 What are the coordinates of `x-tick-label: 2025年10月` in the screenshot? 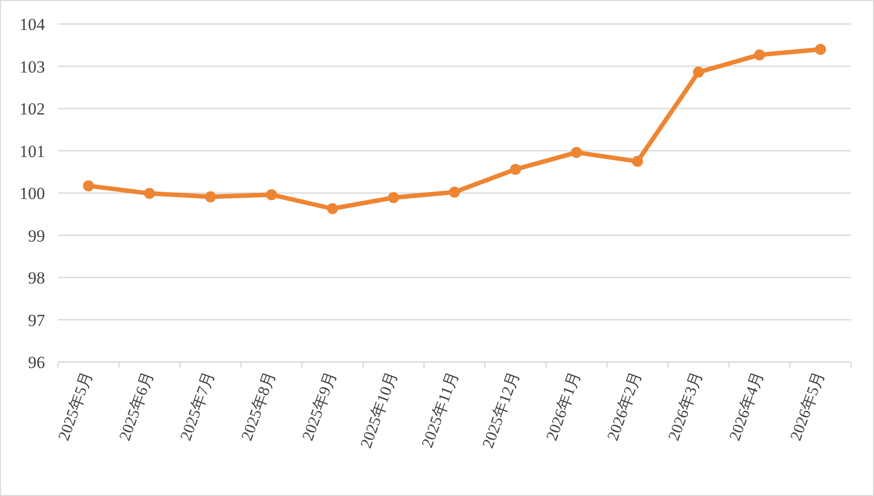 It's located at (380, 410).